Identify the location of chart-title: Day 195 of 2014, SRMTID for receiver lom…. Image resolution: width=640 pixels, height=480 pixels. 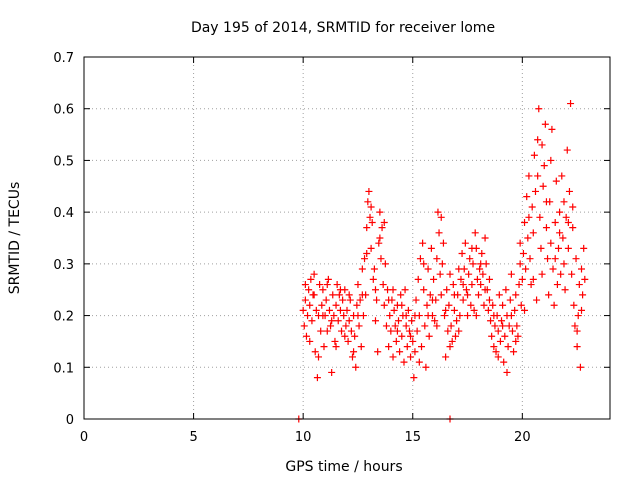
(343, 28).